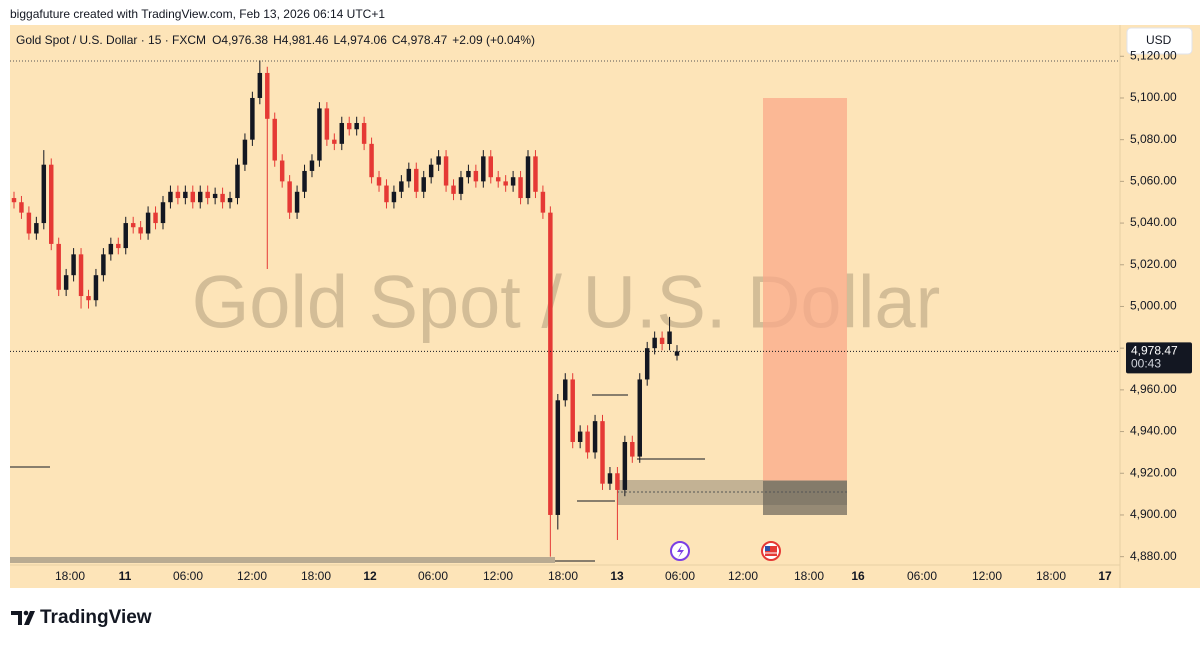  I want to click on legend-symbol: Gold Spot / U.S. Dollar · 15 · FXCM, so click(111, 40).